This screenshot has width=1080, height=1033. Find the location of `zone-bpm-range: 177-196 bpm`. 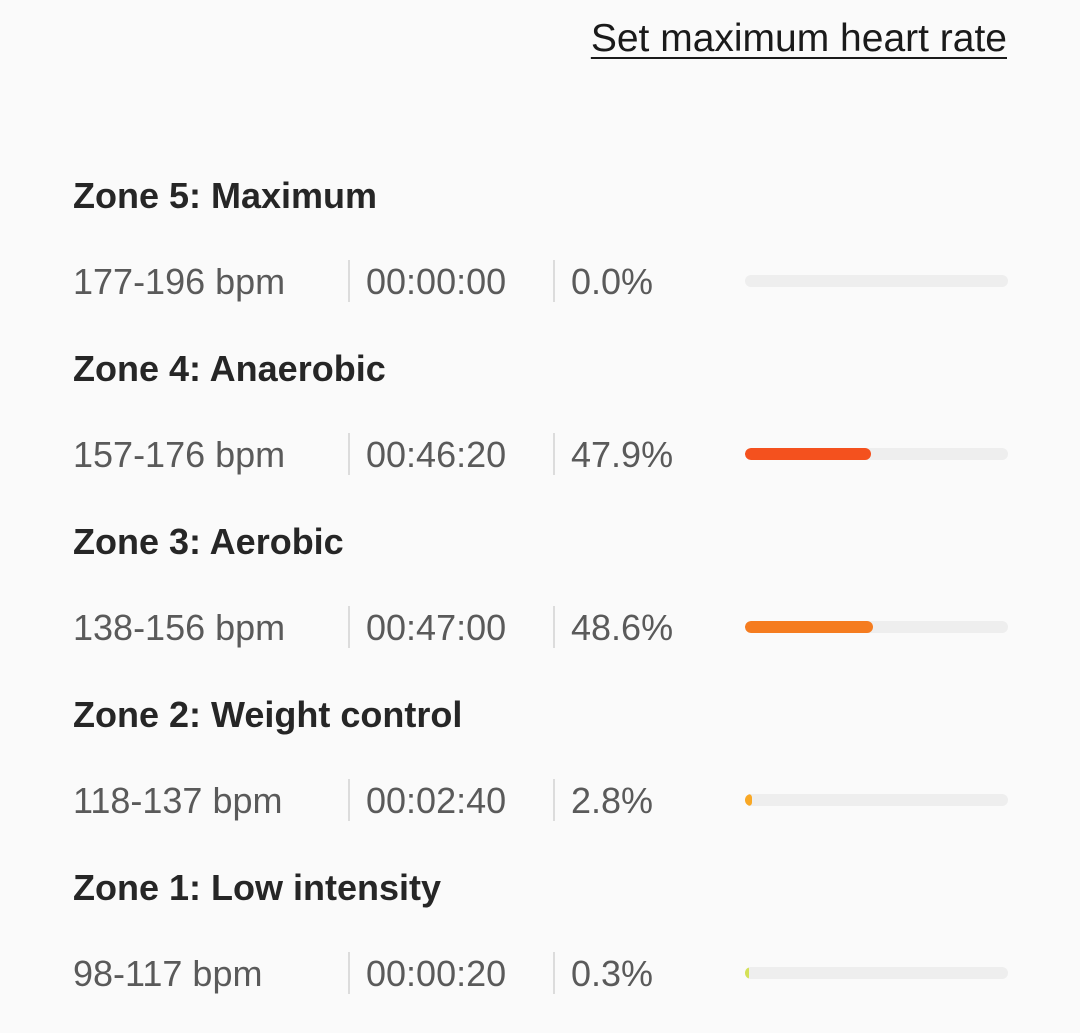

zone-bpm-range: 177-196 bpm is located at coordinates (179, 281).